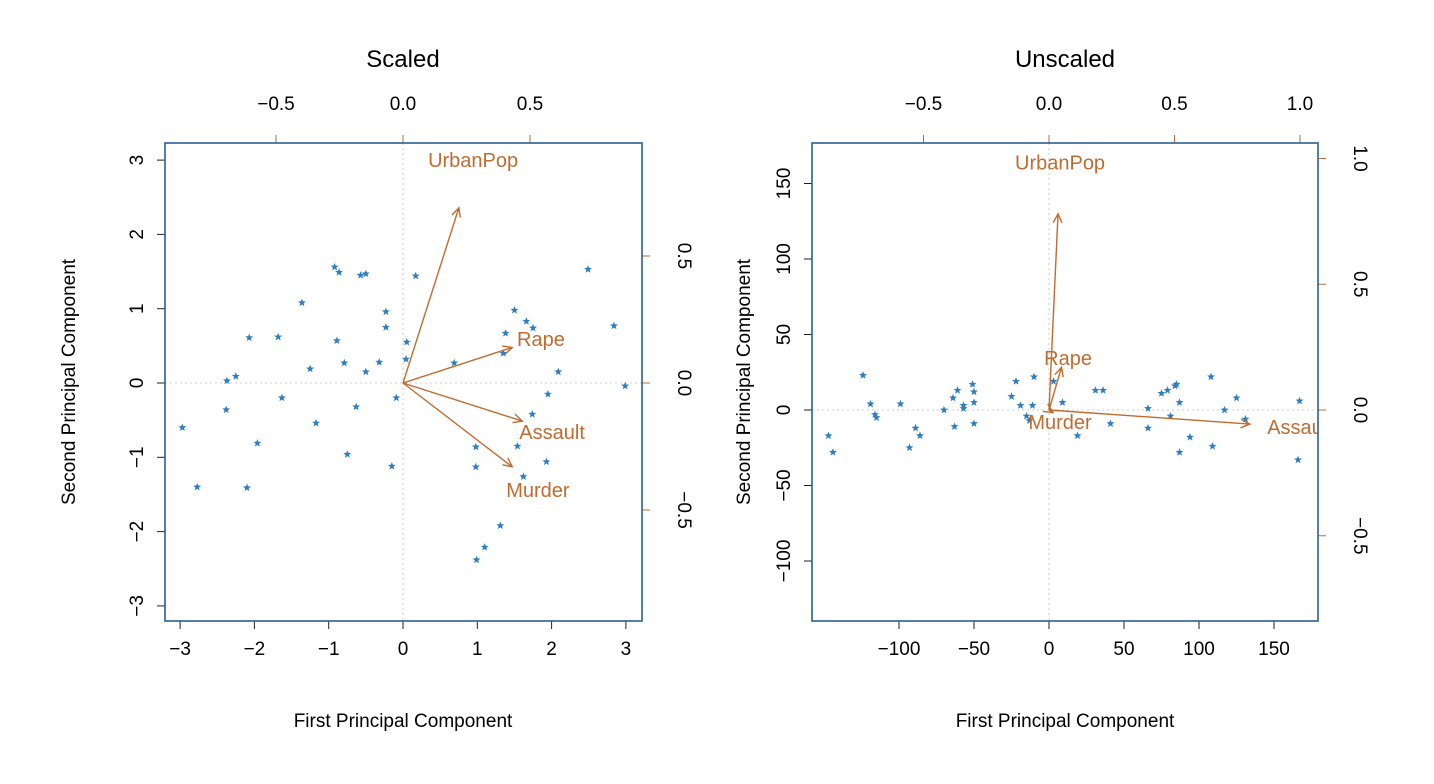  Describe the element at coordinates (255, 649) in the screenshot. I see `x-tick-label: −2` at that location.